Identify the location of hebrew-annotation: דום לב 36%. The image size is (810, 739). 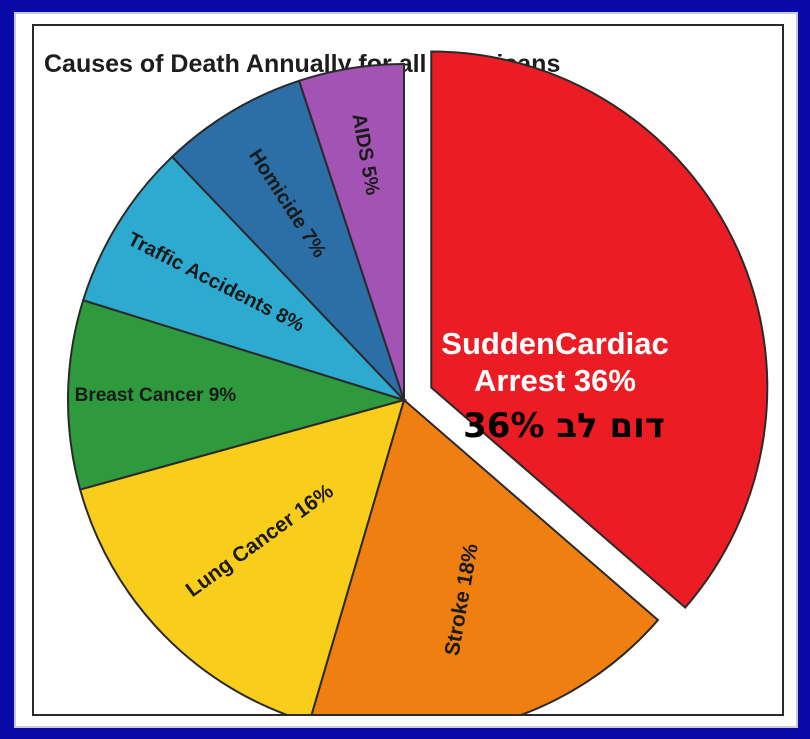
(564, 426).